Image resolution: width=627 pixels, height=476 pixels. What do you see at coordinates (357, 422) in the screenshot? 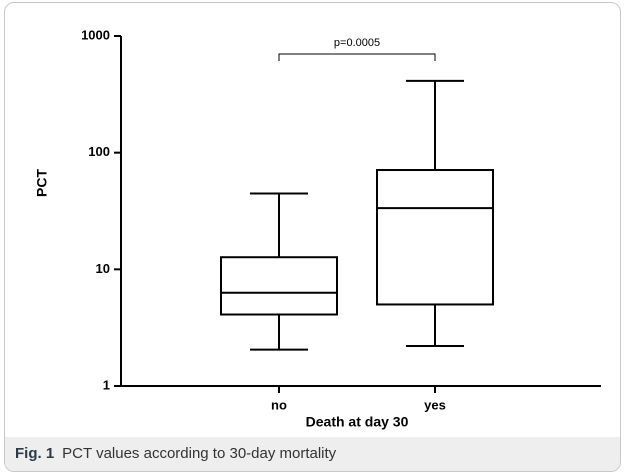
I see `x-axis-label: Death at day 30` at bounding box center [357, 422].